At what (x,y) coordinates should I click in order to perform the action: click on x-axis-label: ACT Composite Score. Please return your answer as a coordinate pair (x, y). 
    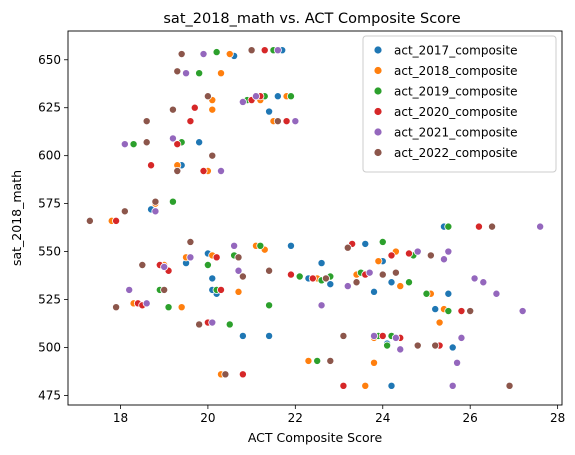
    Looking at the image, I should click on (315, 437).